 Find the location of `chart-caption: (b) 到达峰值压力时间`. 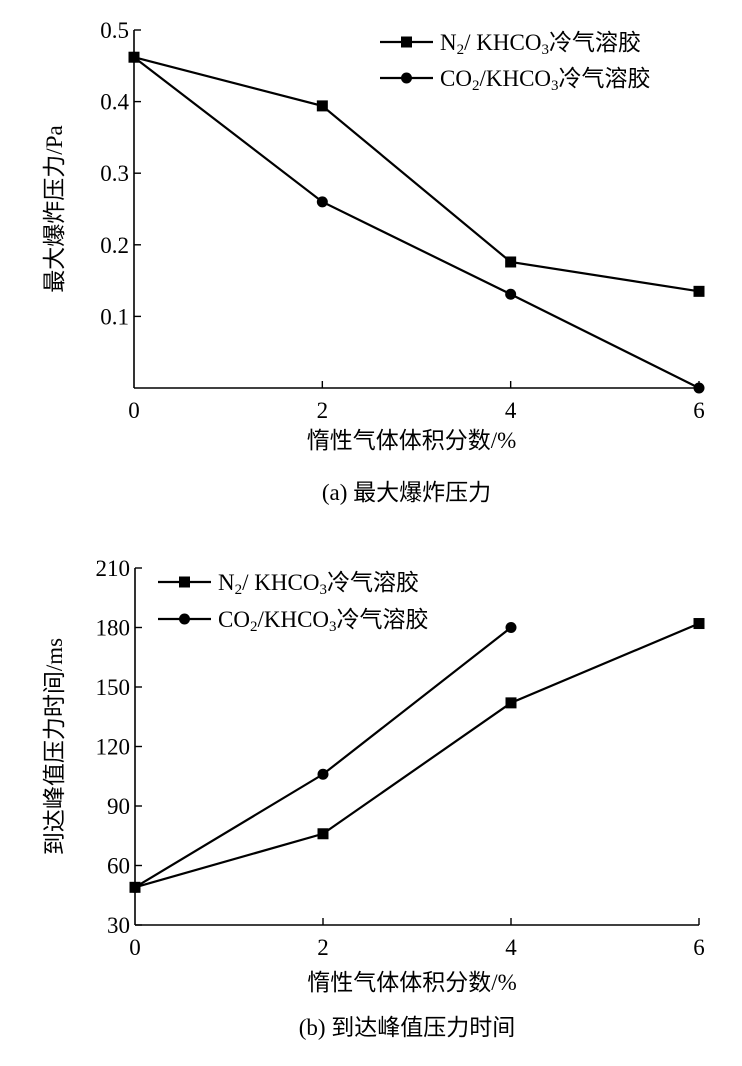

chart-caption: (b) 到达峰值压力时间 is located at coordinates (407, 1027).